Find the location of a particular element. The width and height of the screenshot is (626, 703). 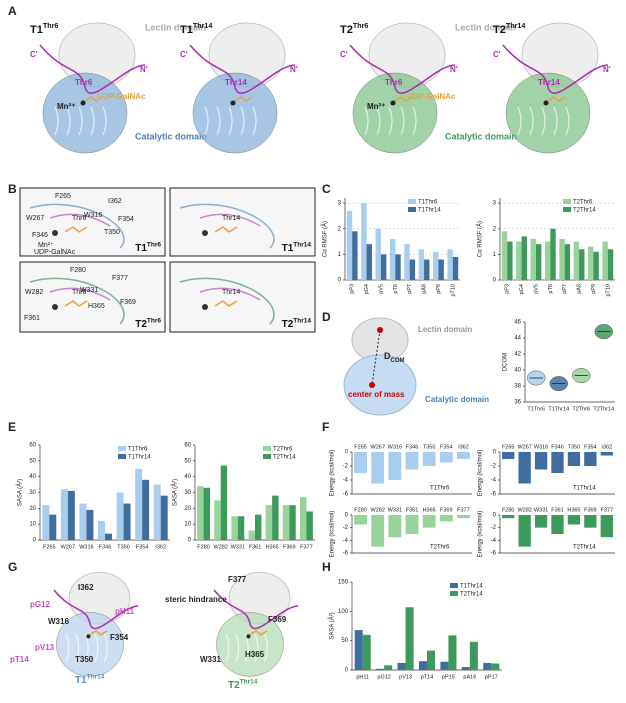

panel-letter: C is located at coordinates (326, 189).